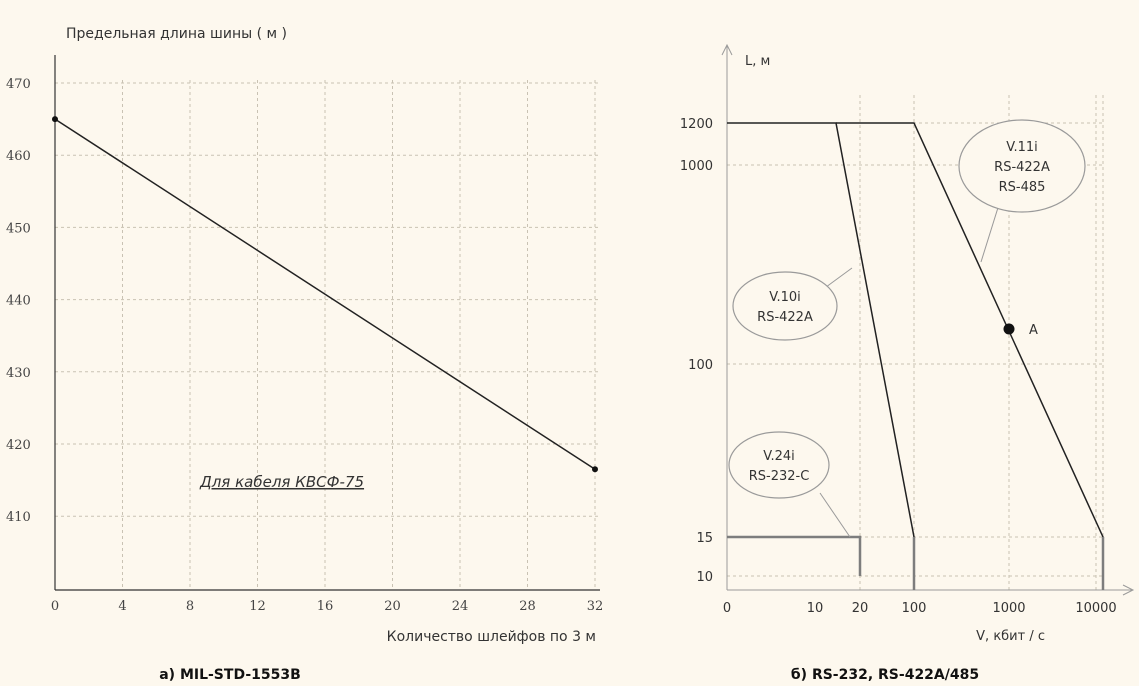 The height and width of the screenshot is (686, 1139). What do you see at coordinates (835, 515) in the screenshot?
I see `callout-leader-line` at bounding box center [835, 515].